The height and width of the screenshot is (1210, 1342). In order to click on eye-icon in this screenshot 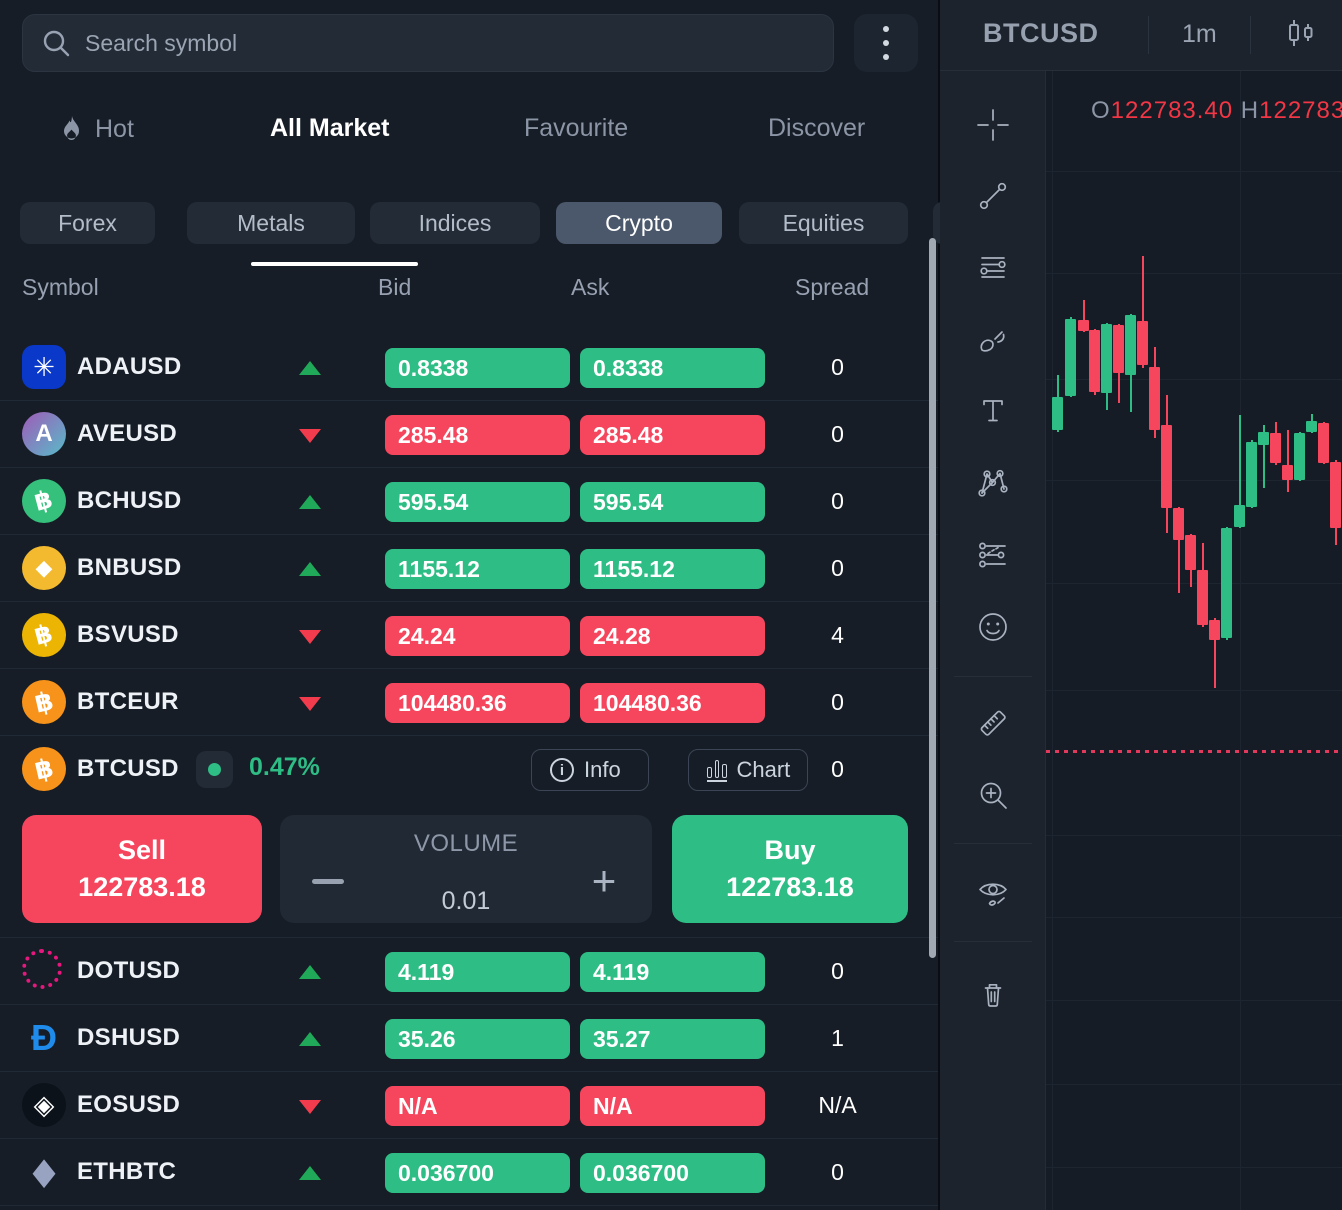, I will do `click(993, 894)`.